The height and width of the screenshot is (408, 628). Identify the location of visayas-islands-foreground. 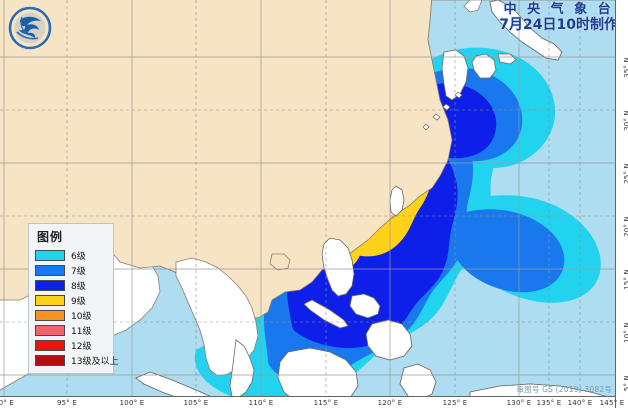
(365, 306).